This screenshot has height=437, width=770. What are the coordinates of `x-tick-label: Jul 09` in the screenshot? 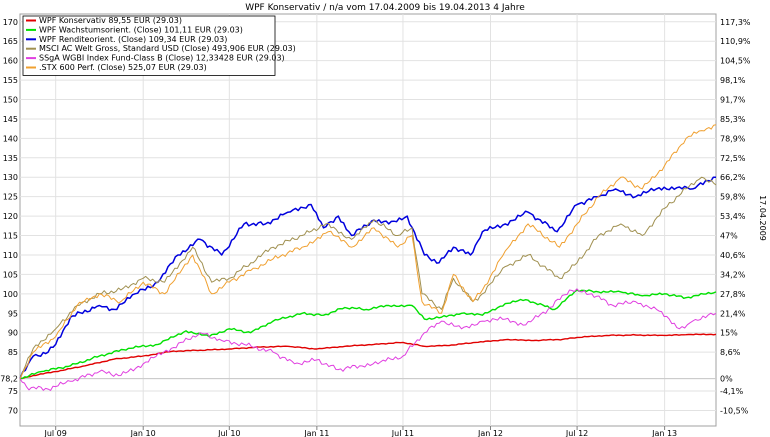 It's located at (54, 433).